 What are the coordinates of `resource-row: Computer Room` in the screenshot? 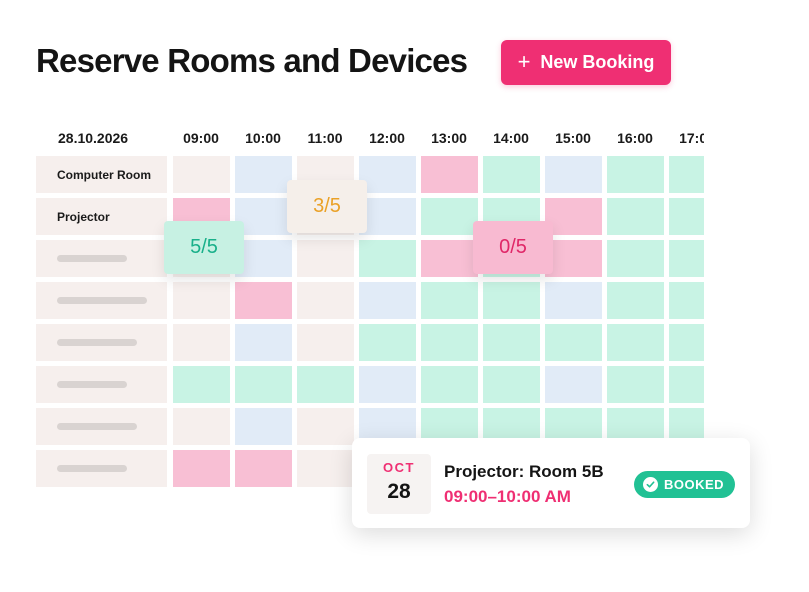 It's located at (370, 174).